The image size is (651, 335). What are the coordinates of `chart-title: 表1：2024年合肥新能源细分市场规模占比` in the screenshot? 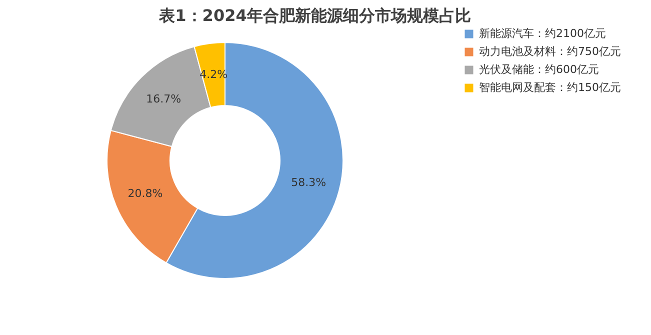 It's located at (314, 15).